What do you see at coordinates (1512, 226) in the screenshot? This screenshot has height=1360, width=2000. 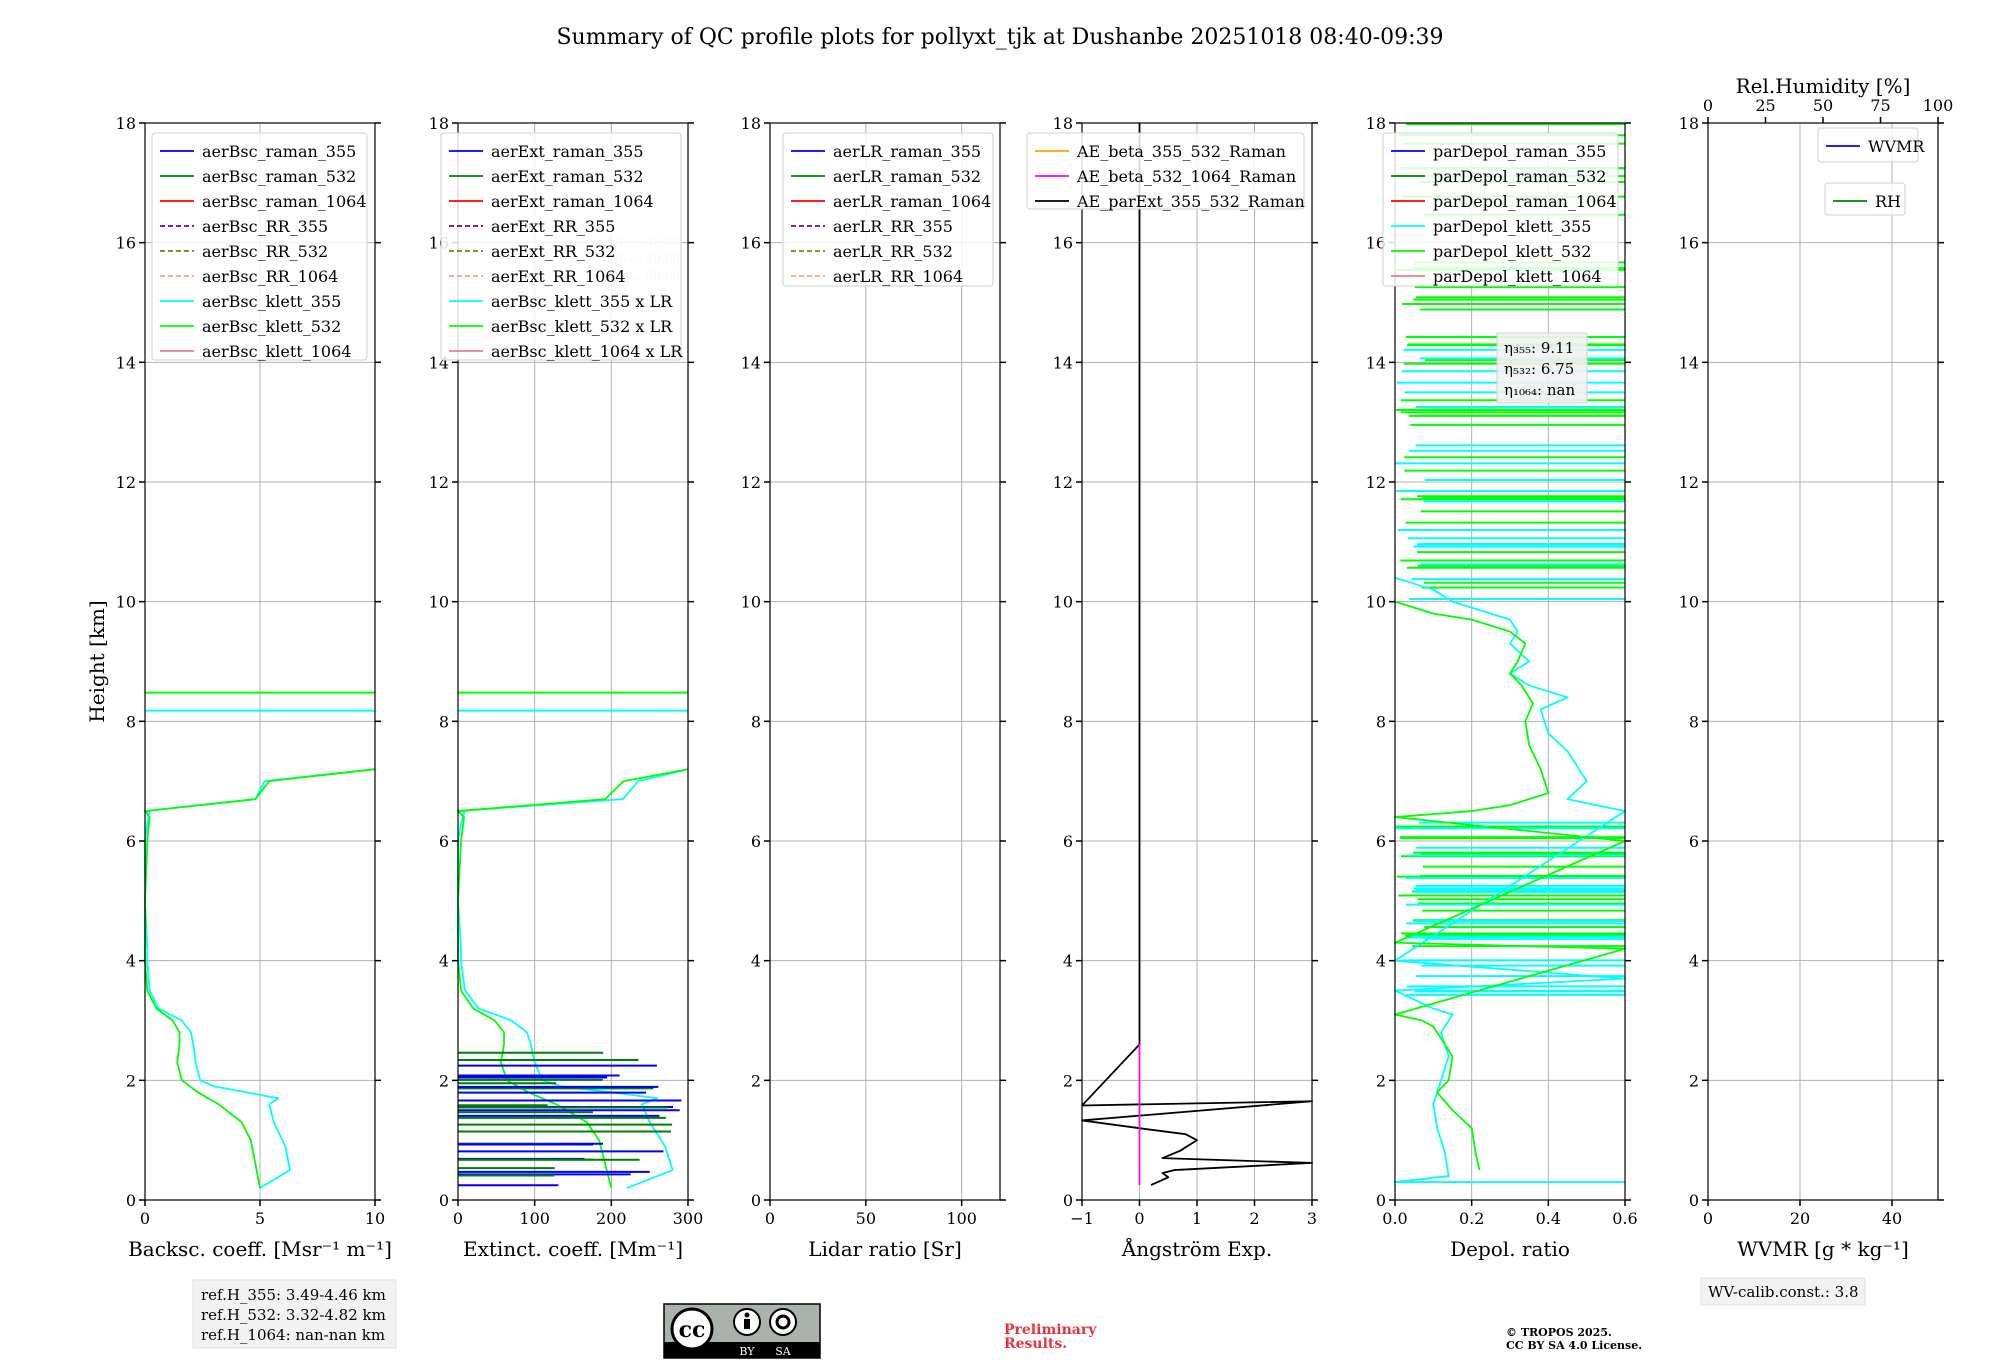 I see `legend-label: parDepol_klett_355` at bounding box center [1512, 226].